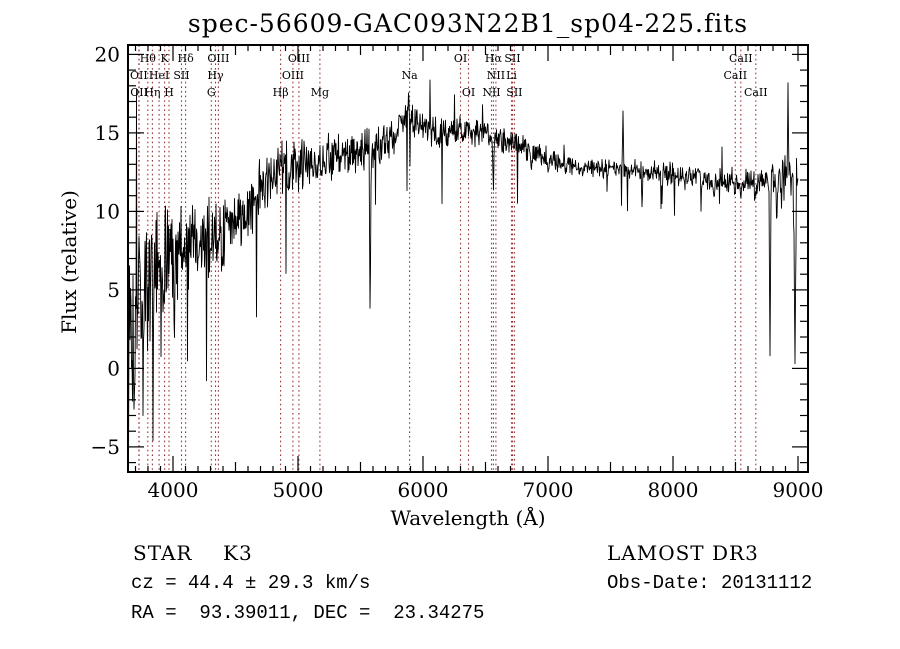  What do you see at coordinates (683, 553) in the screenshot?
I see `survey-release-label: LAMOST DR3` at bounding box center [683, 553].